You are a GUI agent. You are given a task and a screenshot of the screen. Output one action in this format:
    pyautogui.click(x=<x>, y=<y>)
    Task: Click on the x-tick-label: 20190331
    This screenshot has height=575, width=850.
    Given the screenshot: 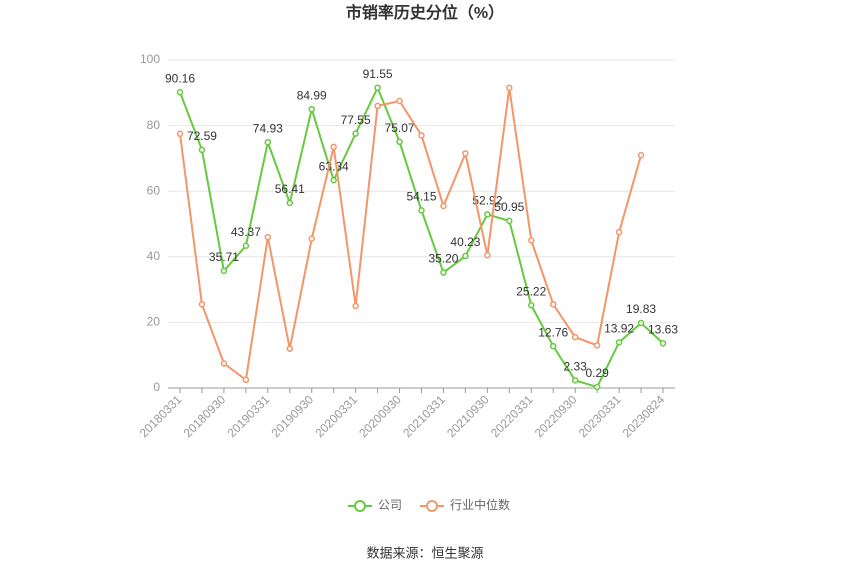 What is the action you would take?
    pyautogui.click(x=249, y=416)
    